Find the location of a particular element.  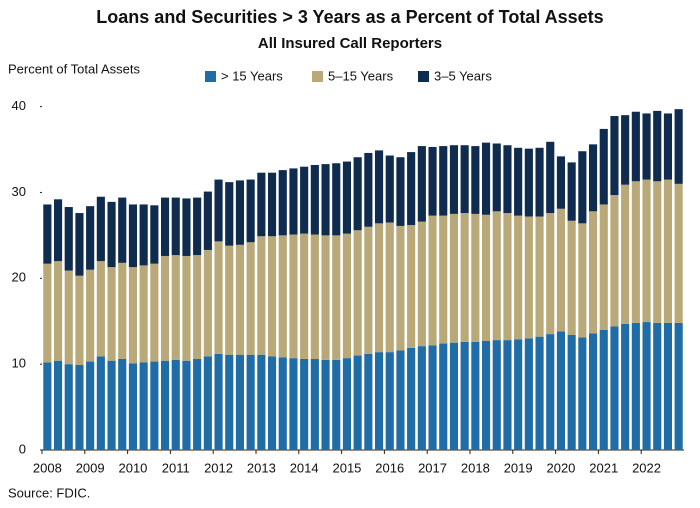

x-tick-label: 2015 is located at coordinates (346, 467).